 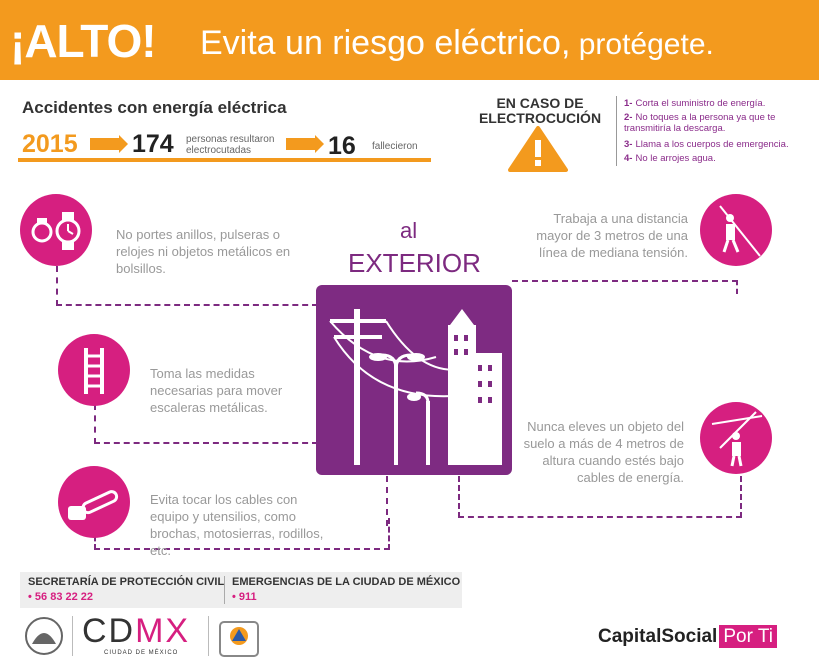 I want to click on civil-protection-title: SECRETARÍA DE PROTECCIÓN CIVIL, so click(x=126, y=582).